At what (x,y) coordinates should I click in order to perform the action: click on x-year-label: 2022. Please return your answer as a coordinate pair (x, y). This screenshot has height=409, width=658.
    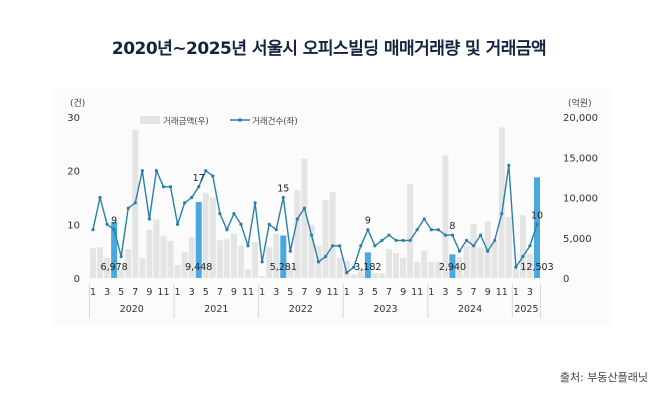
    Looking at the image, I should click on (301, 309).